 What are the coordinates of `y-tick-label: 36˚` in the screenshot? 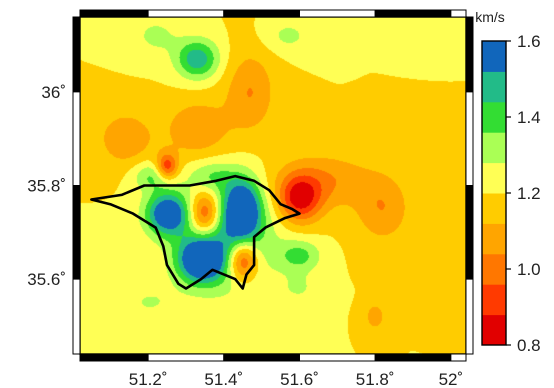 It's located at (53, 92).